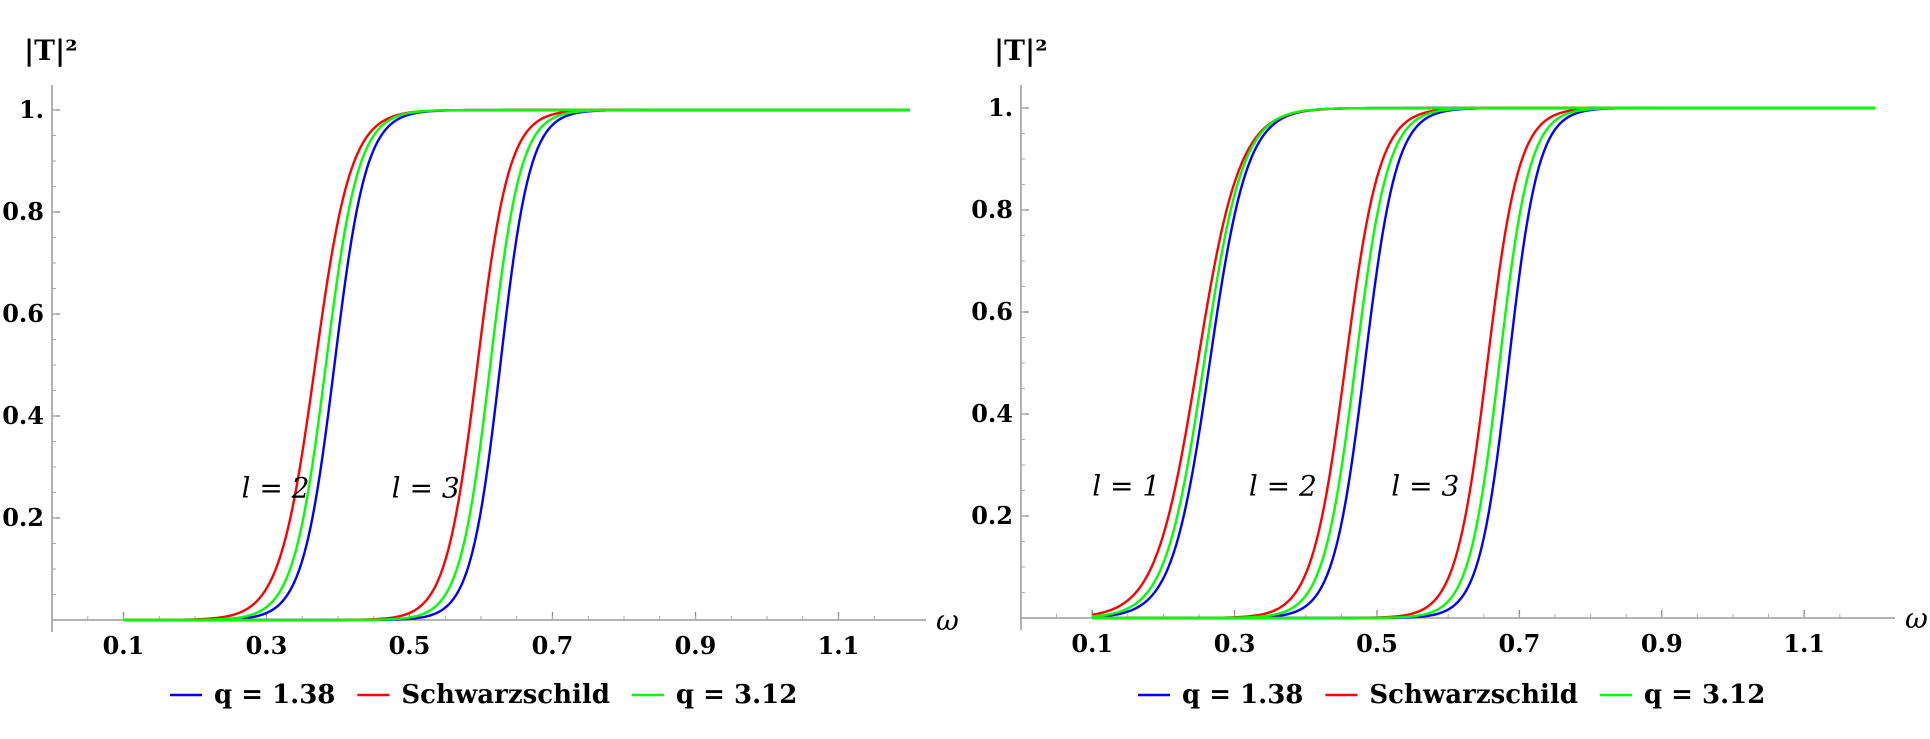 This screenshot has width=1930, height=739. Describe the element at coordinates (1126, 486) in the screenshot. I see `curve-label: l = 1` at that location.